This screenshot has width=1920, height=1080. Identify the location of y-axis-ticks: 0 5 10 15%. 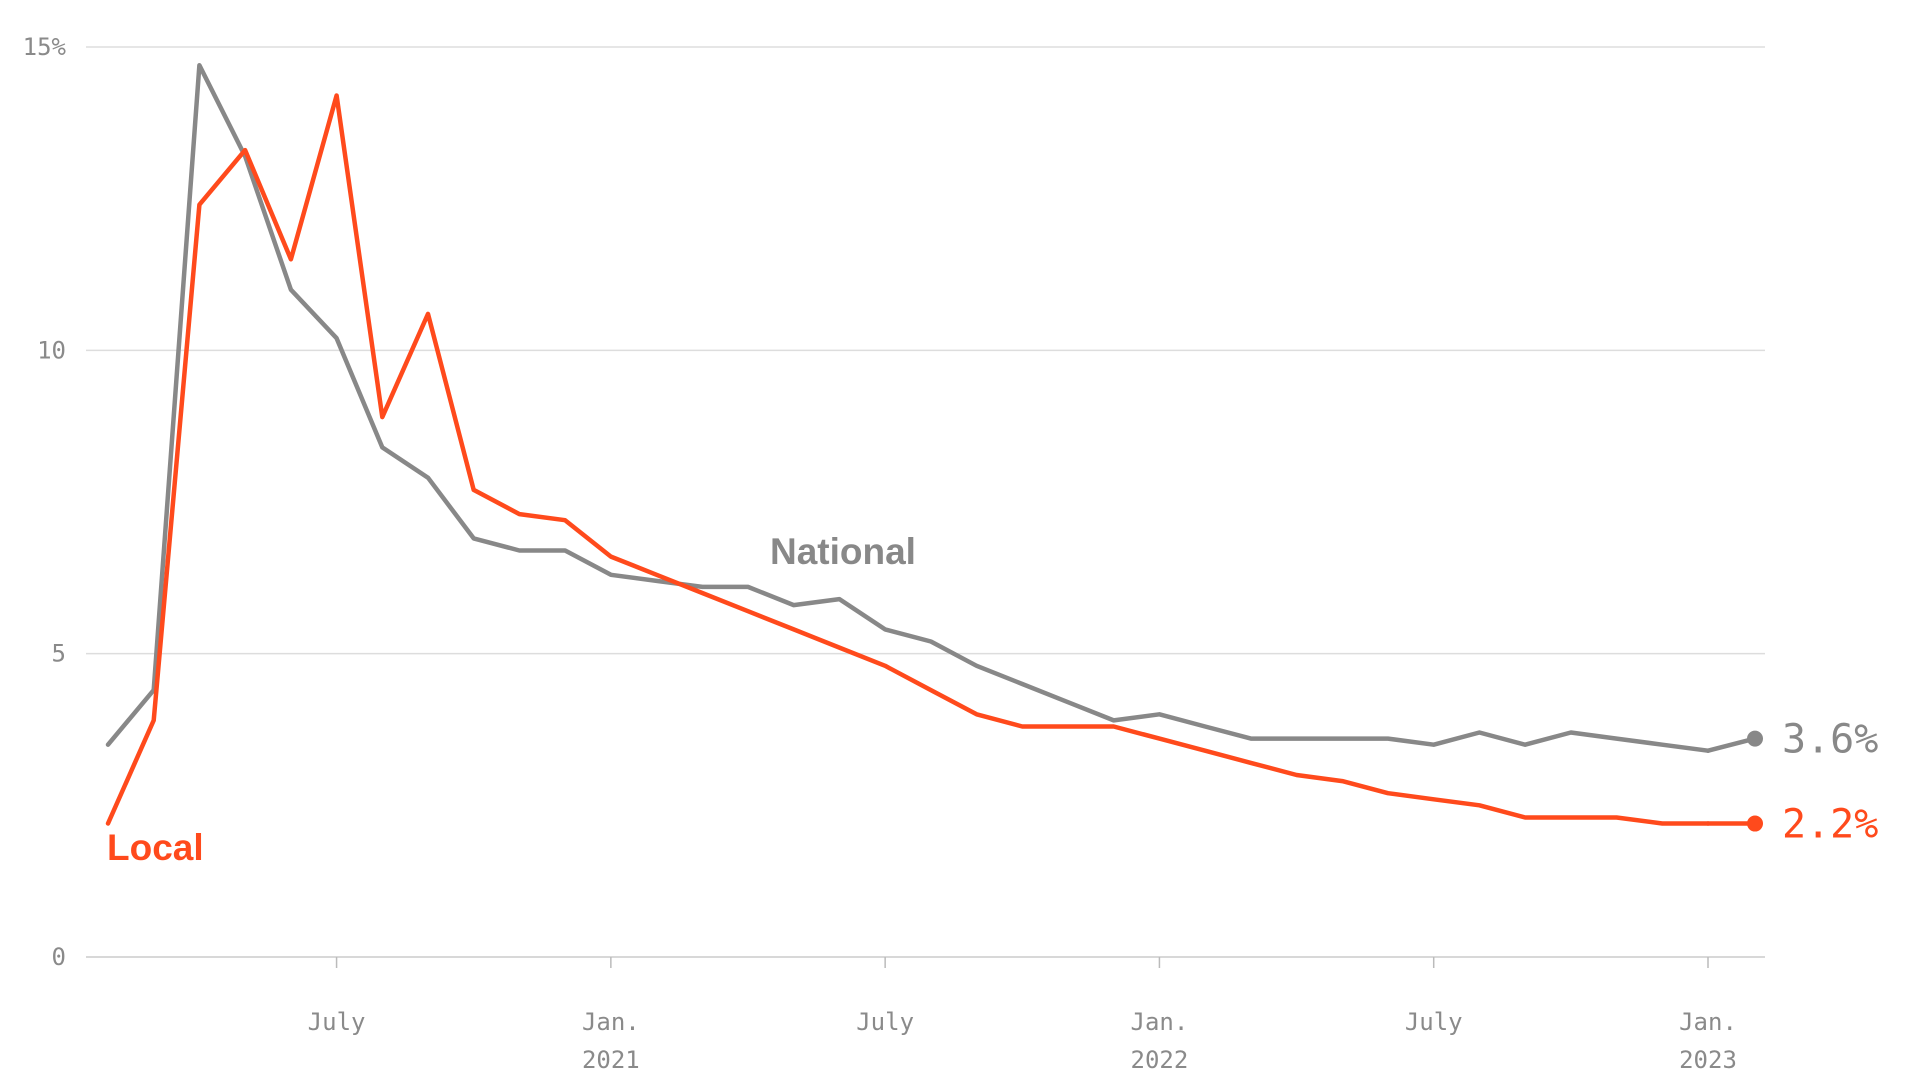
(45, 502).